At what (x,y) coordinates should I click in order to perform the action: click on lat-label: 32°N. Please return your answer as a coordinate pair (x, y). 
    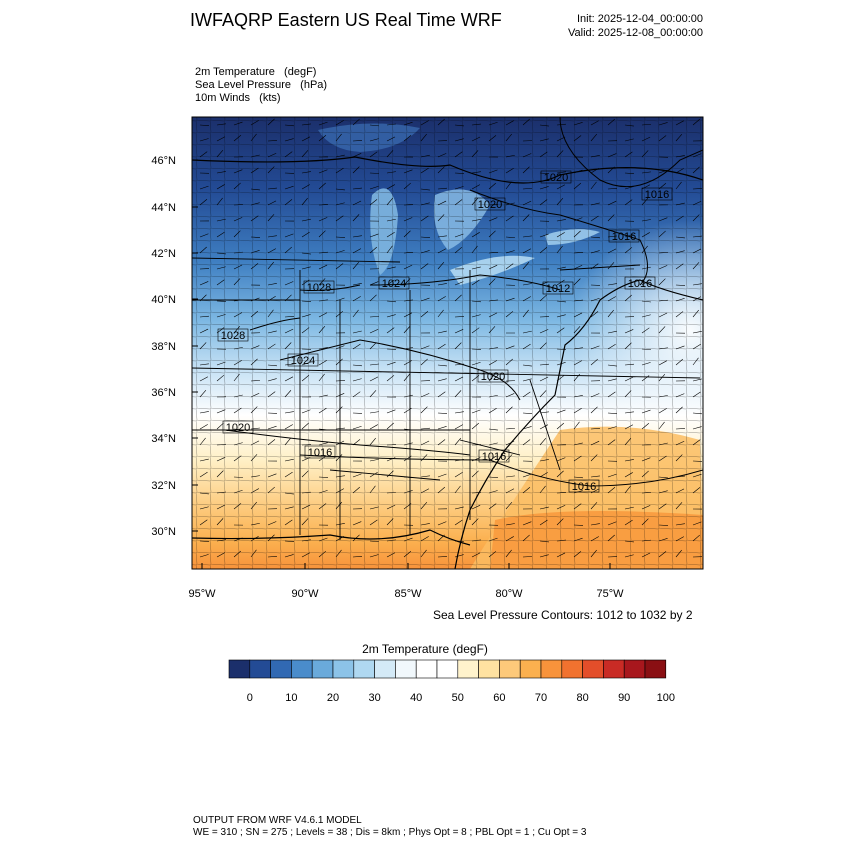
    Looking at the image, I should click on (163, 486).